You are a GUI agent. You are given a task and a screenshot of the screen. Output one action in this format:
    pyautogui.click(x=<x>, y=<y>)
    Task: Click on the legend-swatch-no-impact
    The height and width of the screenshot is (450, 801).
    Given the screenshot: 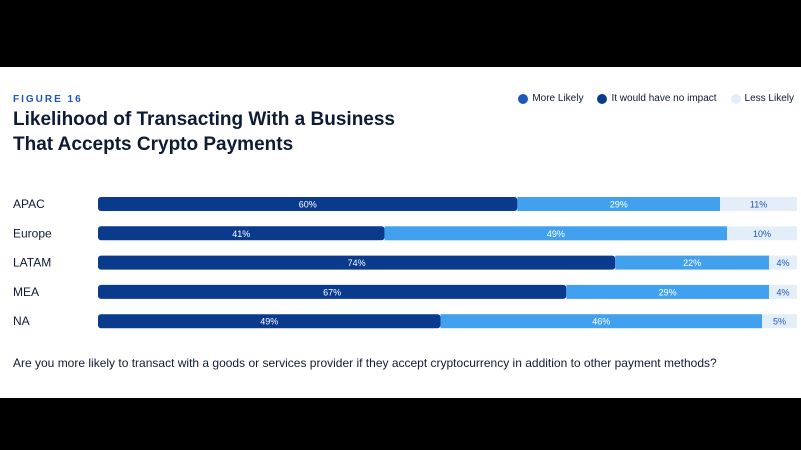 What is the action you would take?
    pyautogui.click(x=602, y=98)
    